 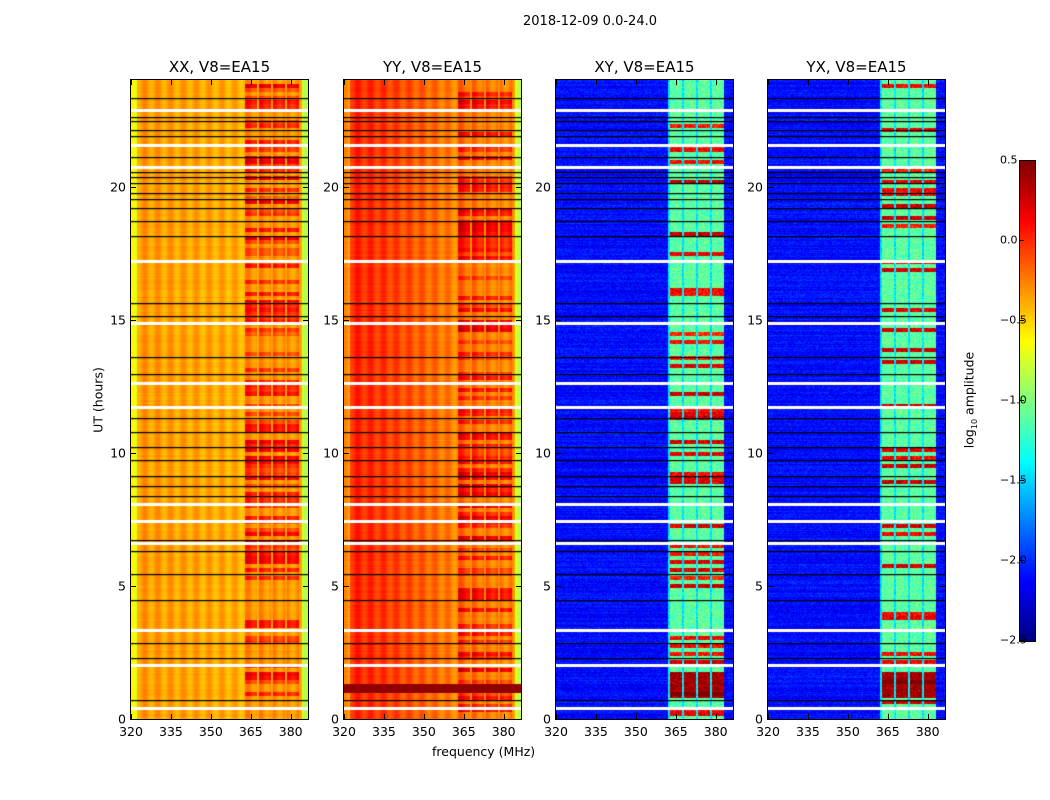 I want to click on colorbar-tick-label: −2.5, so click(x=1013, y=640).